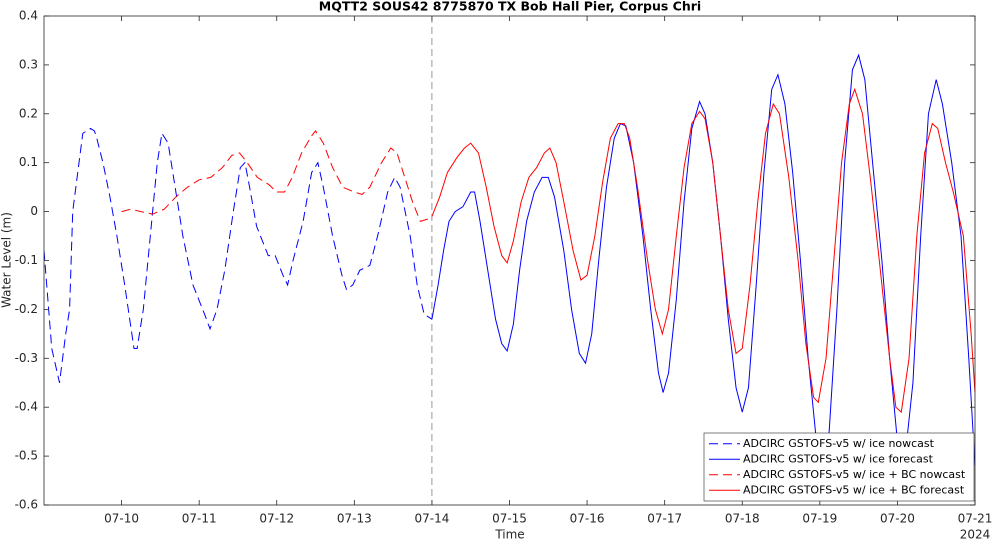 The height and width of the screenshot is (541, 992). What do you see at coordinates (854, 489) in the screenshot?
I see `legend-label: ADCIRC GSTOFS-v5 w/ ice + BC forecast` at bounding box center [854, 489].